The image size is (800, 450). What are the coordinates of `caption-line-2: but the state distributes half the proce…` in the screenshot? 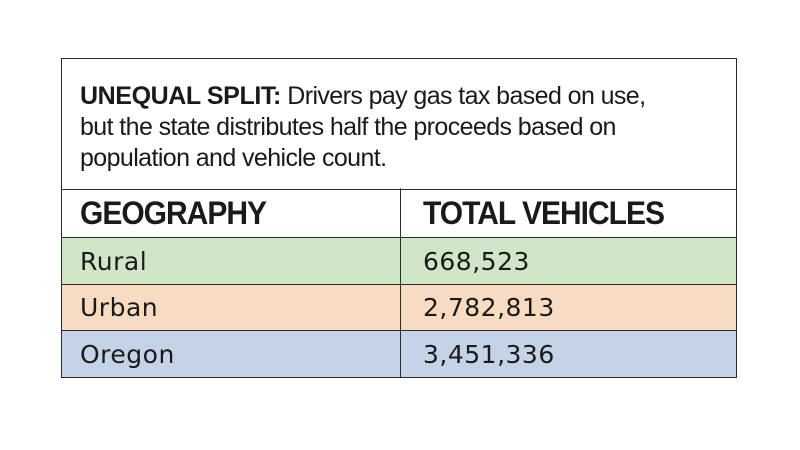 It's located at (348, 127).